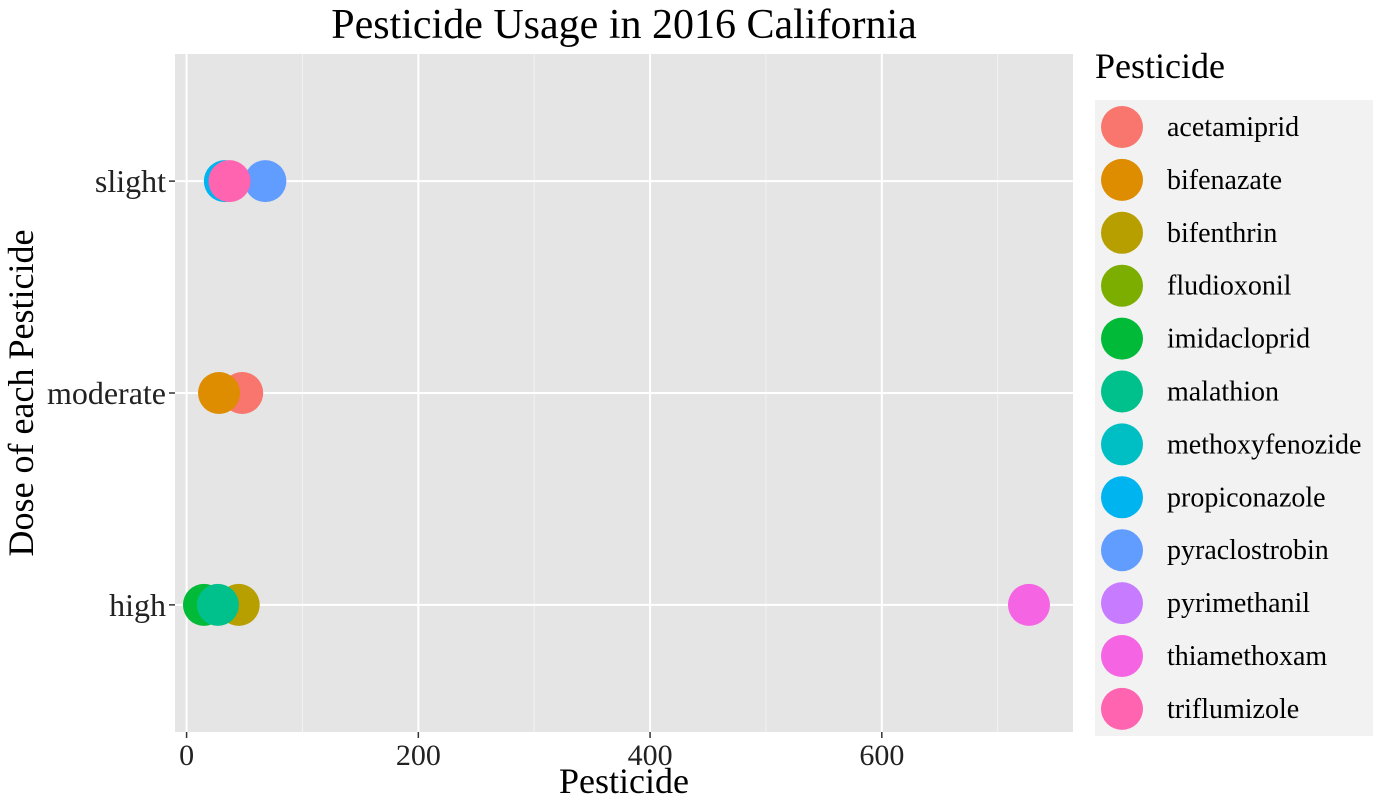  I want to click on y-tick-label: high, so click(137, 605).